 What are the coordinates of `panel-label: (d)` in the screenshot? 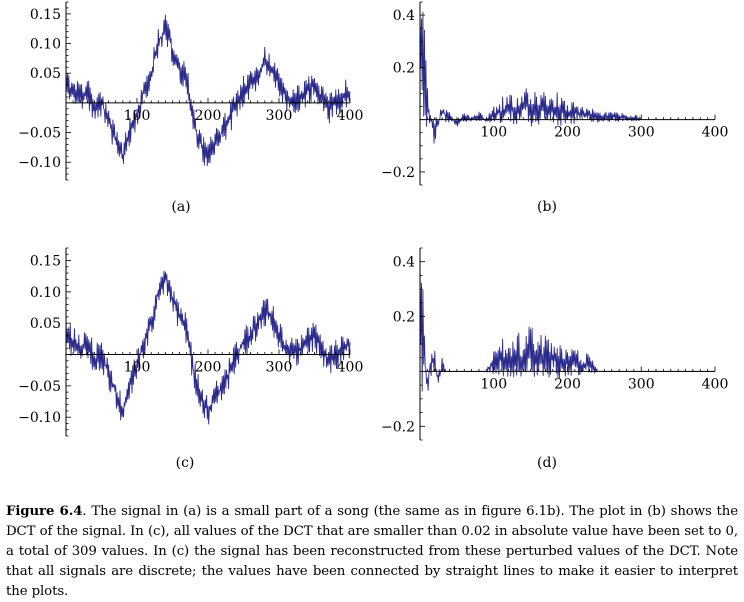 It's located at (547, 463).